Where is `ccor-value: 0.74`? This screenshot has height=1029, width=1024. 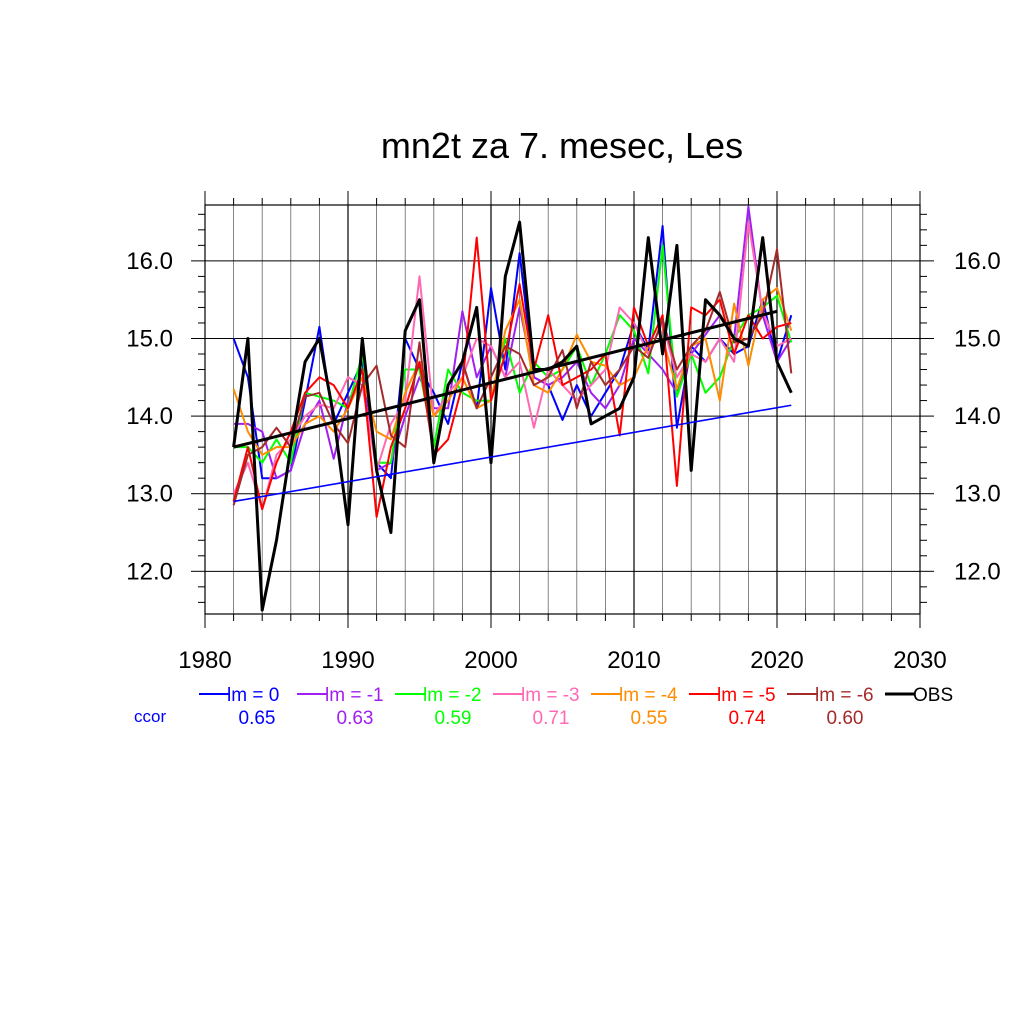 ccor-value: 0.74 is located at coordinates (747, 718).